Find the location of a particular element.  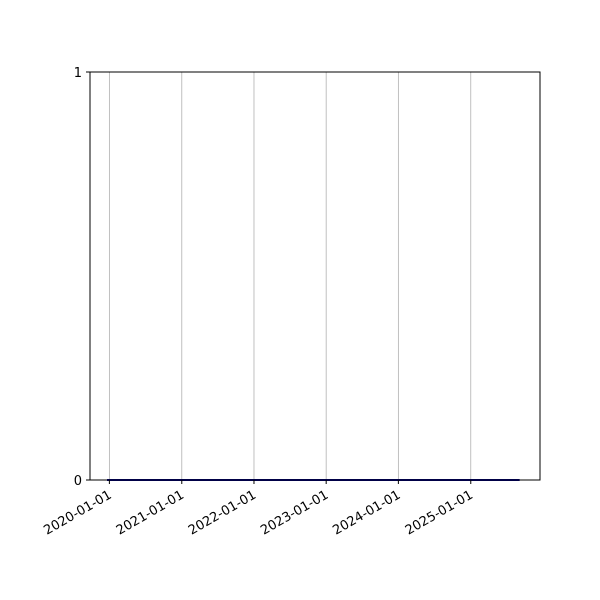

y-tick-label: 0 is located at coordinates (78, 481).